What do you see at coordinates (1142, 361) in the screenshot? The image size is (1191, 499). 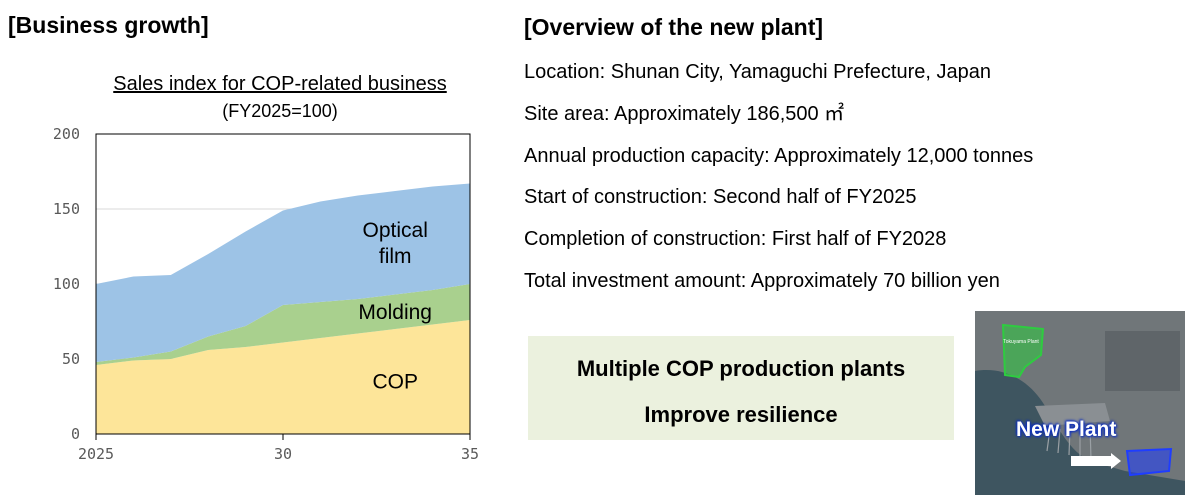 I see `industrial-area` at bounding box center [1142, 361].